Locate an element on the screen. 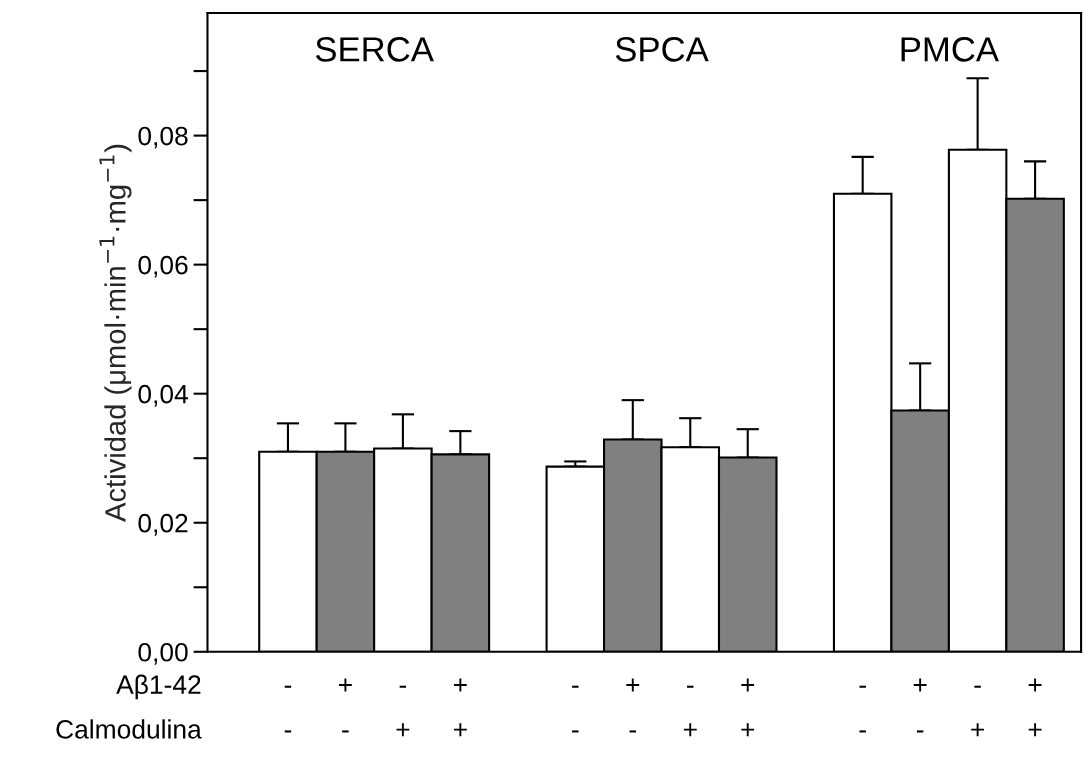  y-tick-label: 0,06 is located at coordinates (163, 266).